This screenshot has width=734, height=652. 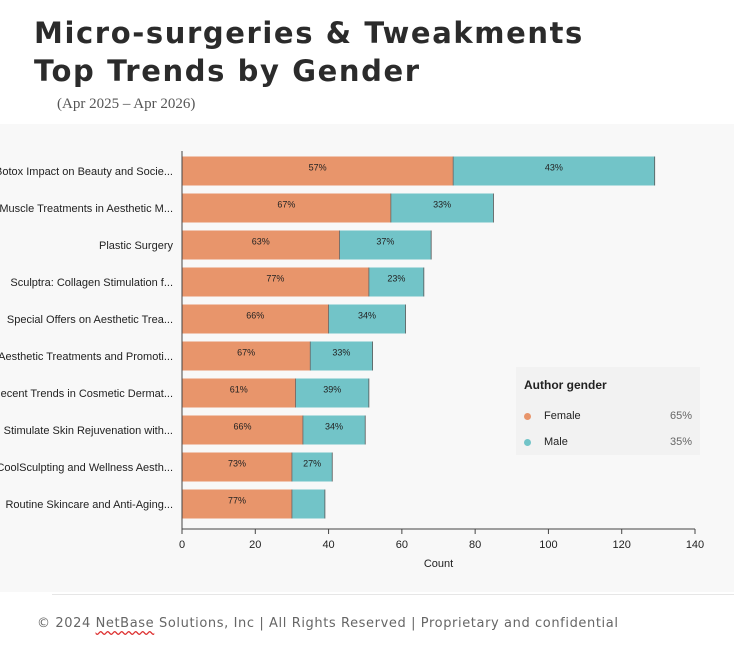 I want to click on x-tick-label-7: 140, so click(x=695, y=545).